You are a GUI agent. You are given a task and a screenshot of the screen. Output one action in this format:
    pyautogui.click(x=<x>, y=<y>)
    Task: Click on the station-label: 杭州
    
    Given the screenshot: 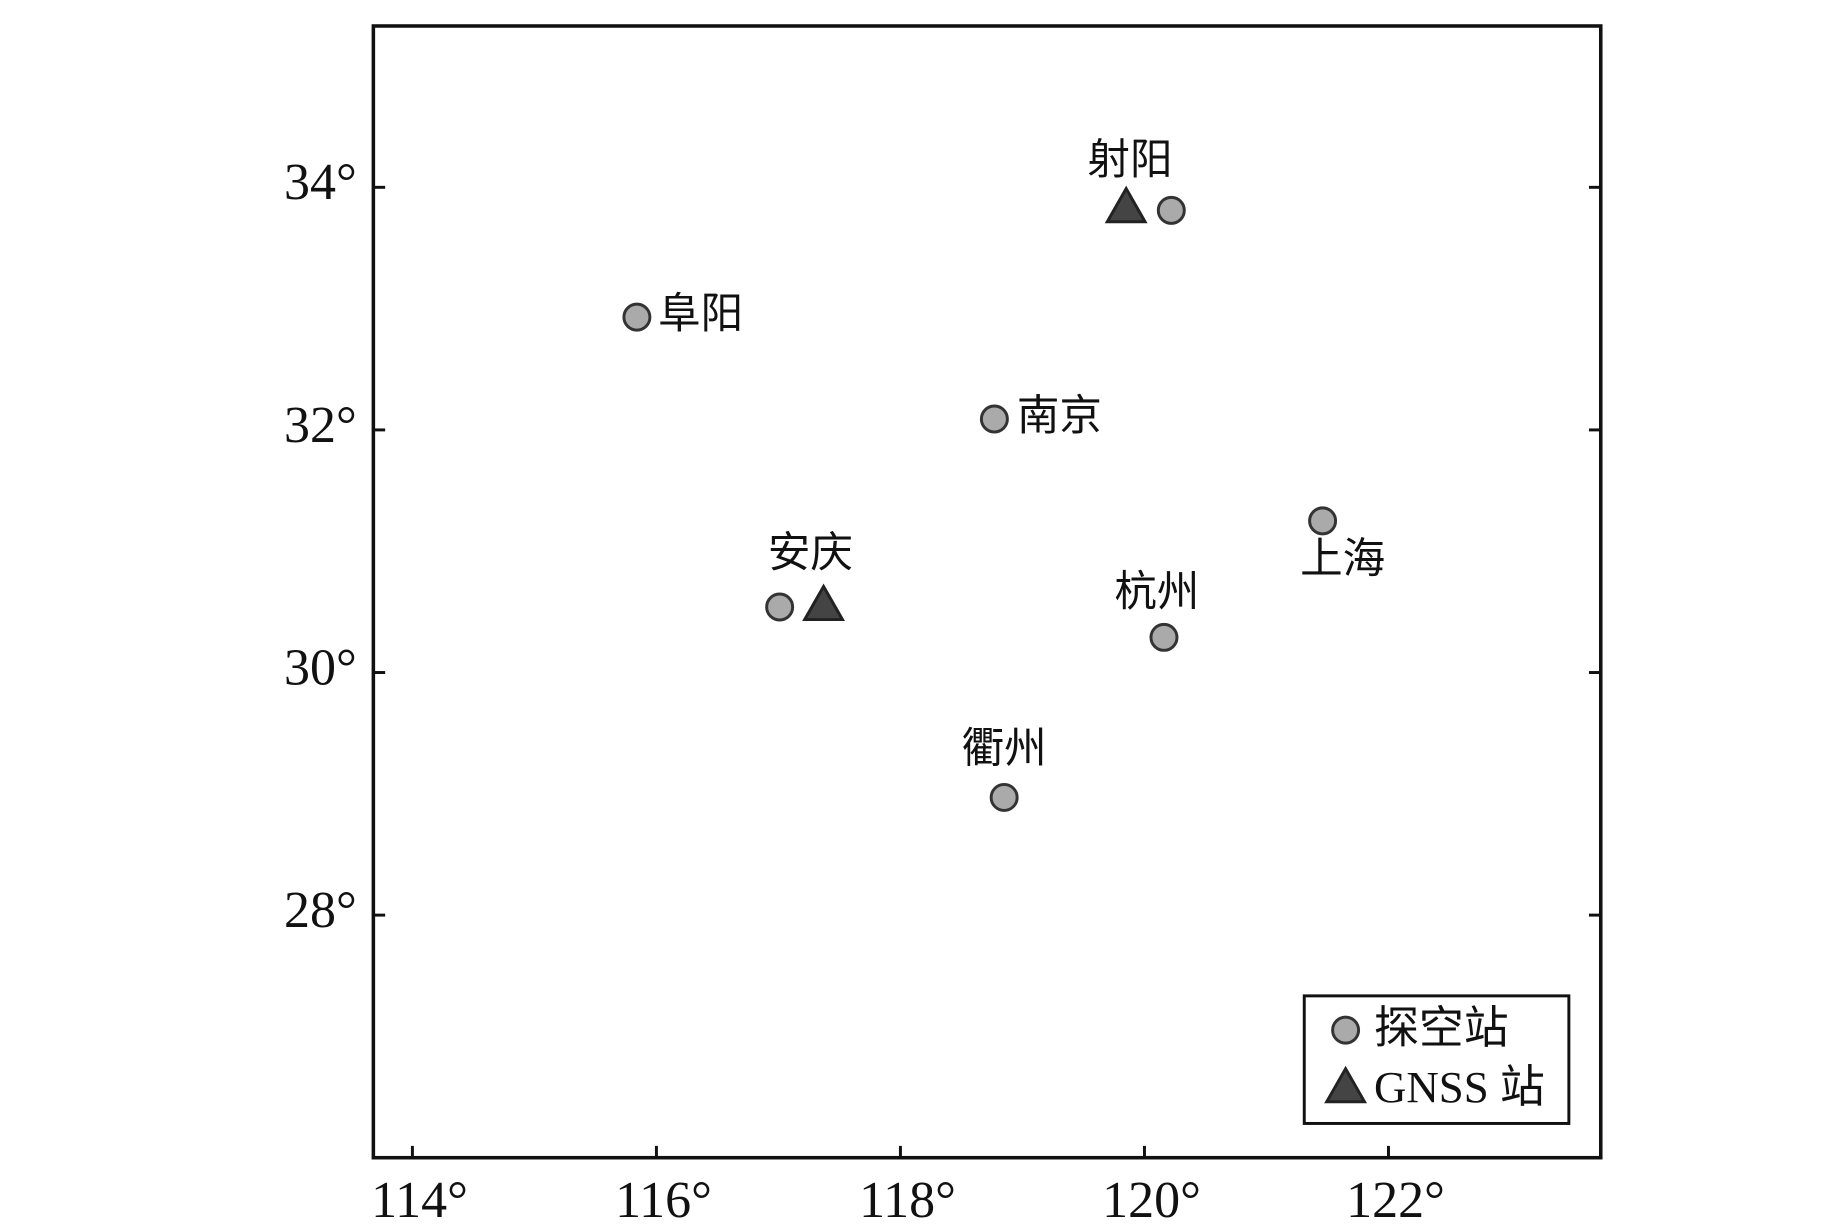 What is the action you would take?
    pyautogui.click(x=1156, y=592)
    